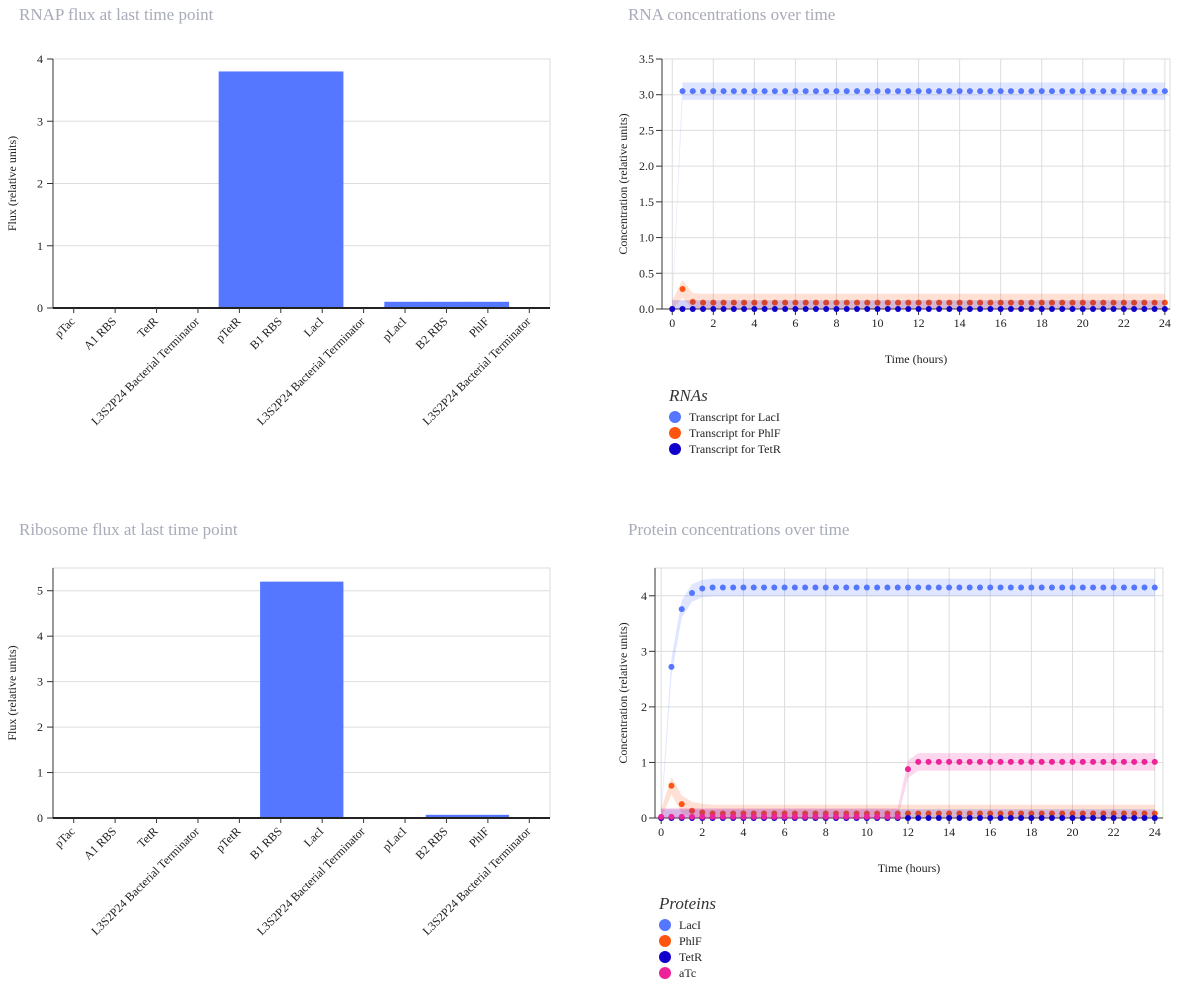 The image size is (1186, 990). What do you see at coordinates (40, 818) in the screenshot?
I see `y-tick-label: 0` at bounding box center [40, 818].